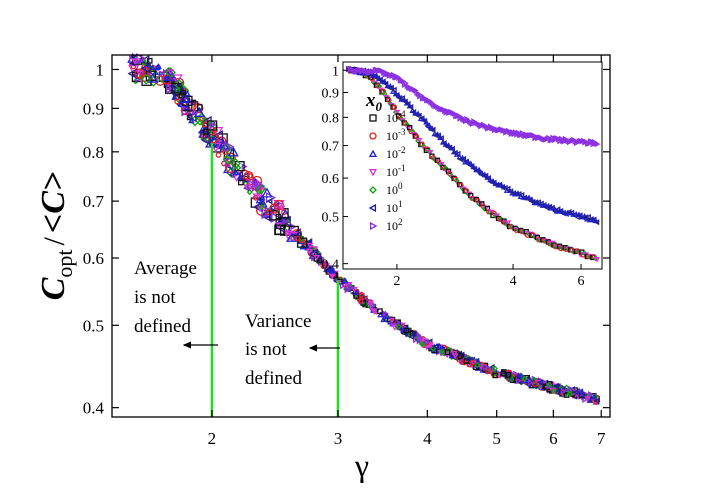  I want to click on y-tick-label: 1, so click(100, 69).